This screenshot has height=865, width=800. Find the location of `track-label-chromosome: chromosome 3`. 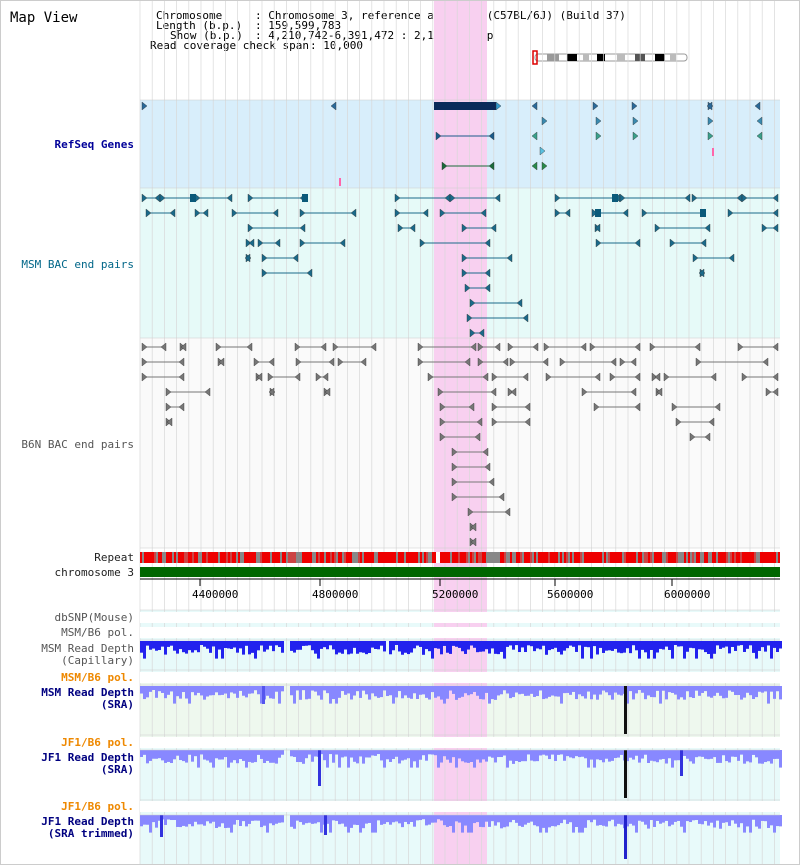

track-label-chromosome: chromosome 3 is located at coordinates (94, 572).